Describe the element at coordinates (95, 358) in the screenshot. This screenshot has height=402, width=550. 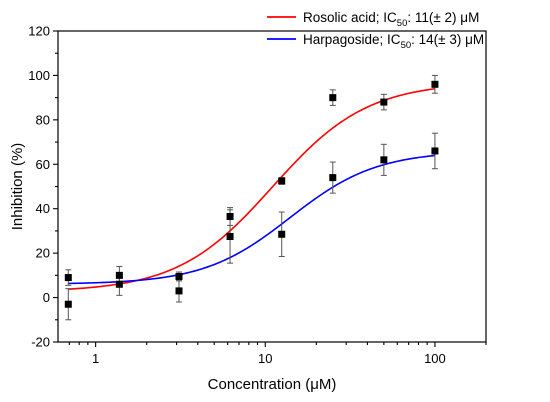
I see `x-tick-label: 1` at that location.